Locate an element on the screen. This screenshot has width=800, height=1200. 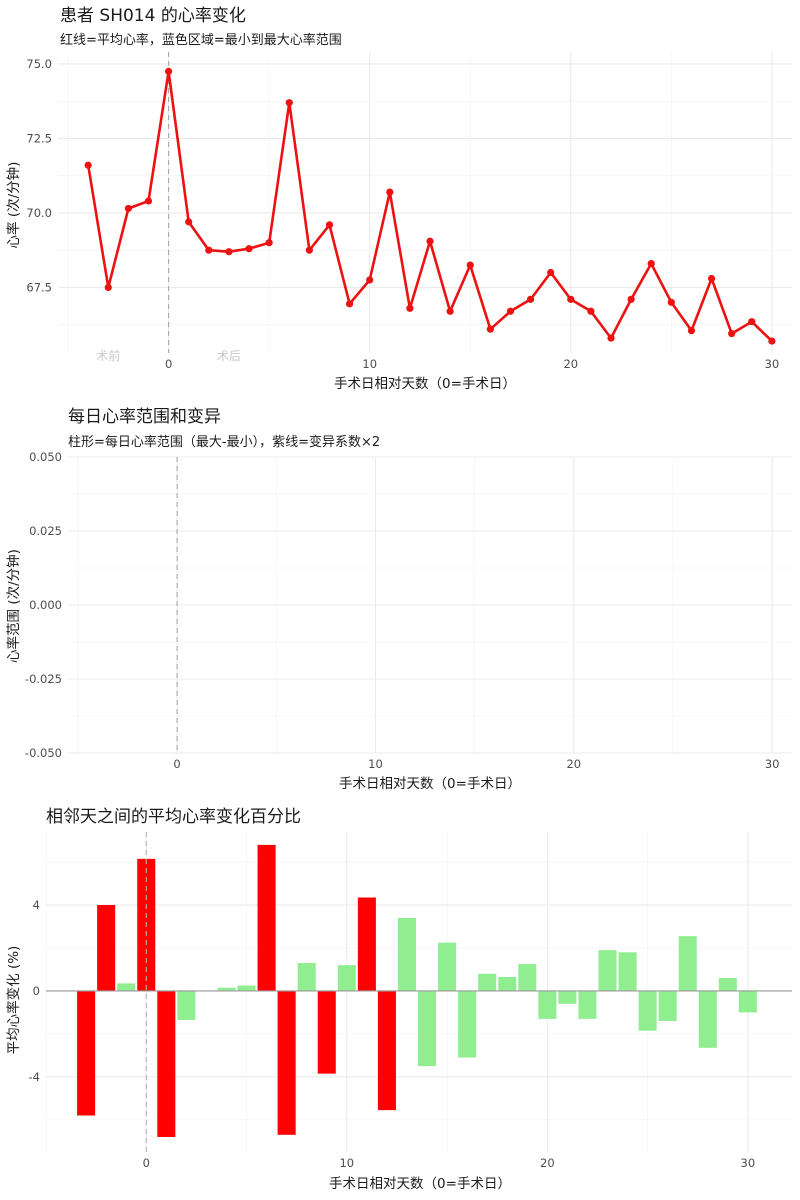
panel1-x-tick-label: 0 is located at coordinates (168, 364).